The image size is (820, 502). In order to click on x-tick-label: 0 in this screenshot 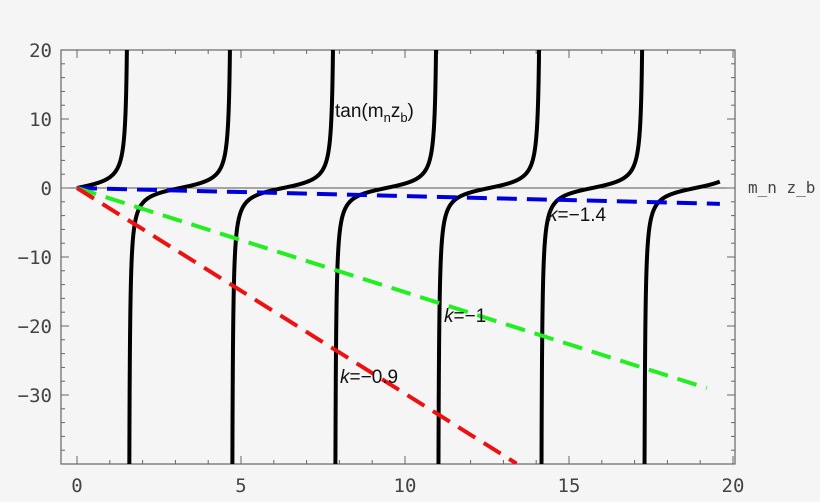, I will do `click(76, 486)`.